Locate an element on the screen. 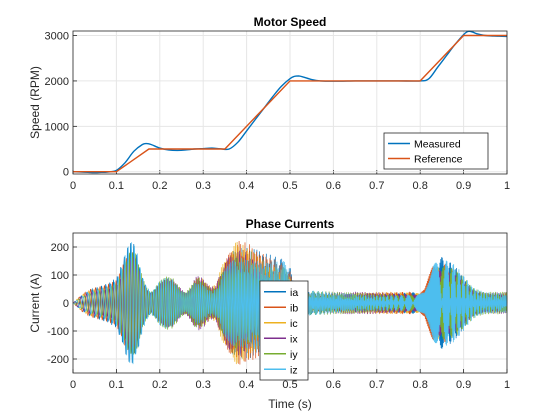 The width and height of the screenshot is (560, 420). chart2-y-tick-label: -200 is located at coordinates (58, 360).